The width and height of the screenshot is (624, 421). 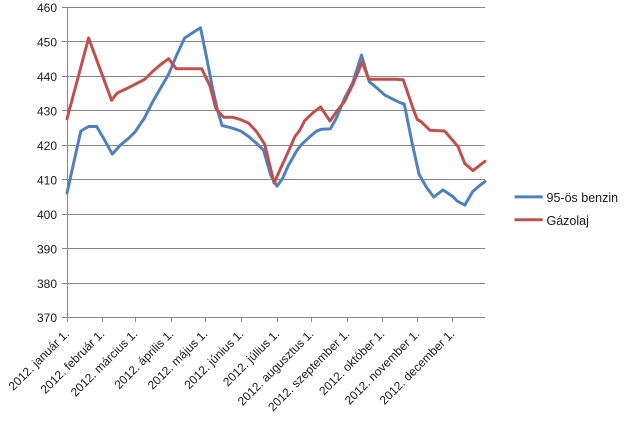 I want to click on svg-text: Gázolaj, so click(x=568, y=221).